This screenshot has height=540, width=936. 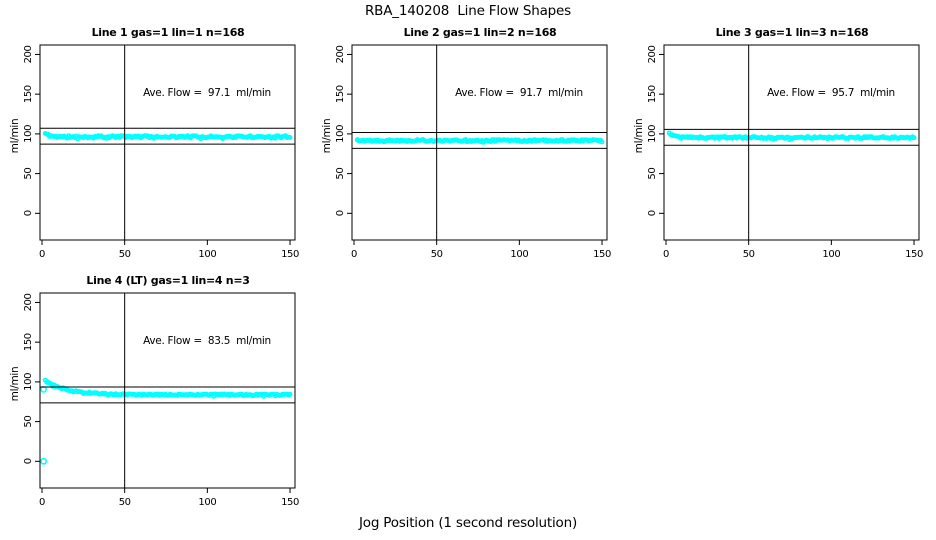 What do you see at coordinates (168, 280) in the screenshot?
I see `panel-4-title: Line 4 (LT) gas=1 lin=4 n=3` at bounding box center [168, 280].